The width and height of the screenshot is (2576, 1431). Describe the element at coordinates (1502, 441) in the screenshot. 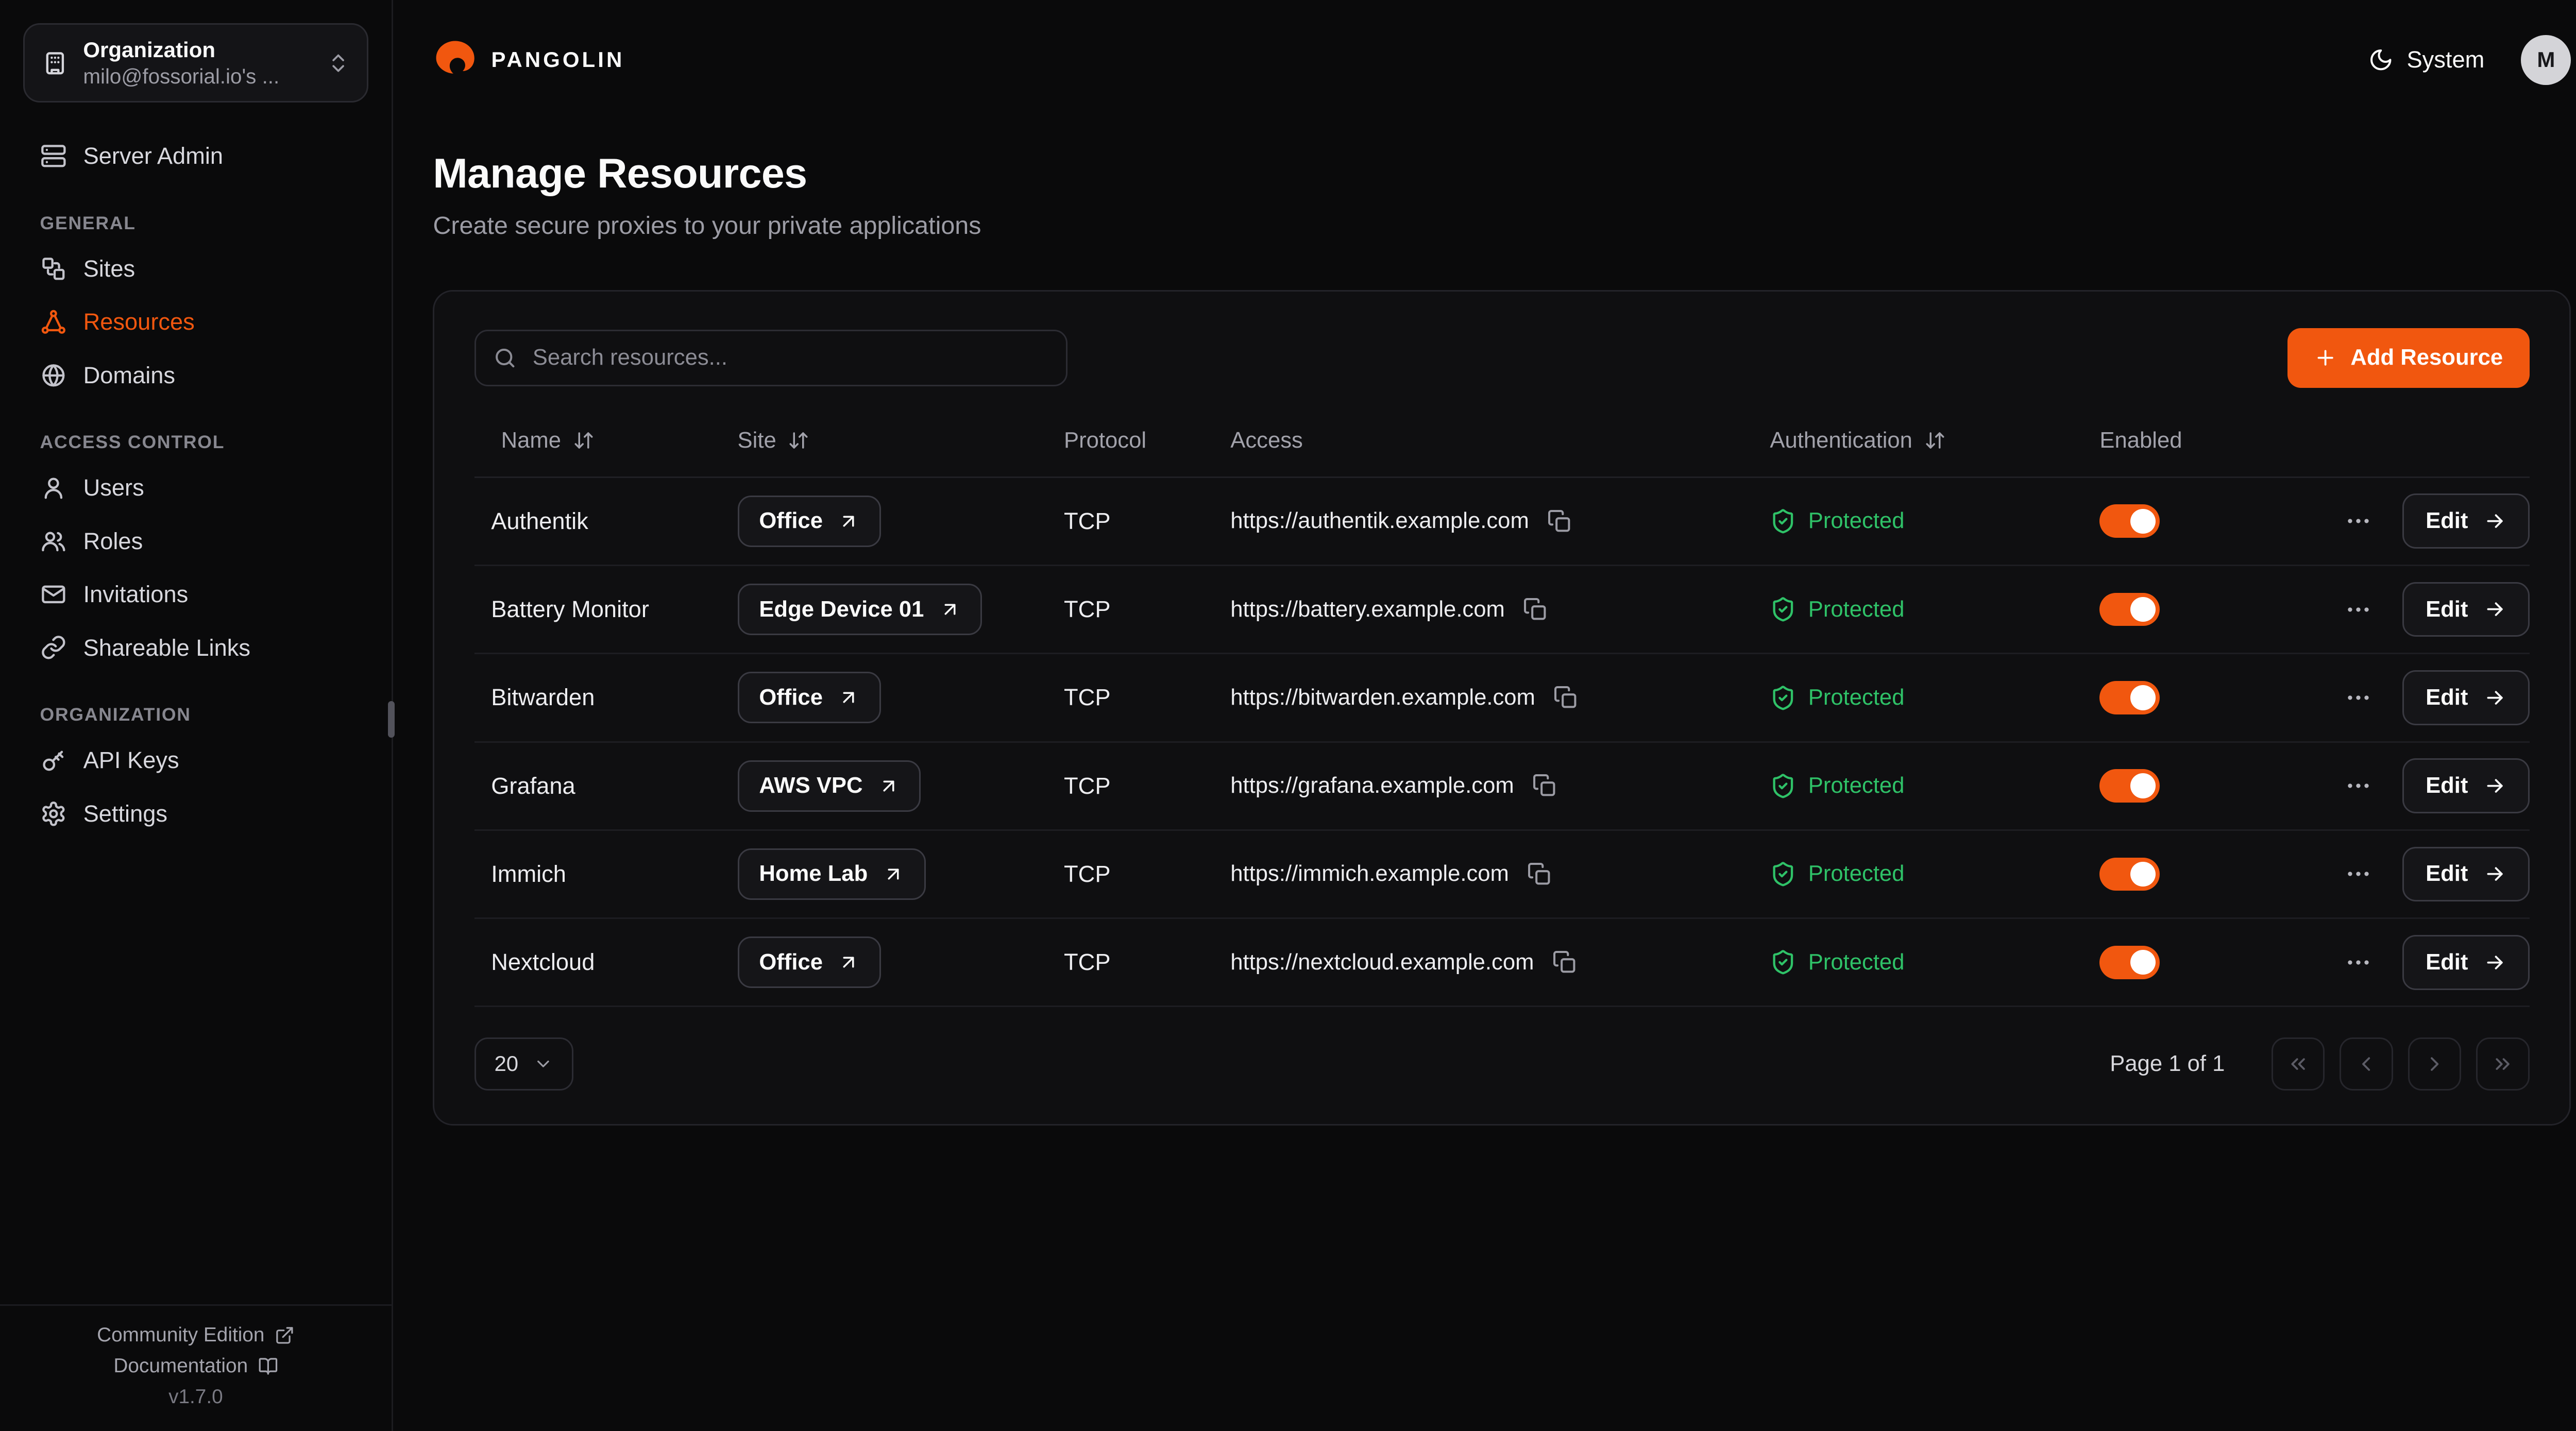

I see `table-header: Name Site Protocol Access` at that location.